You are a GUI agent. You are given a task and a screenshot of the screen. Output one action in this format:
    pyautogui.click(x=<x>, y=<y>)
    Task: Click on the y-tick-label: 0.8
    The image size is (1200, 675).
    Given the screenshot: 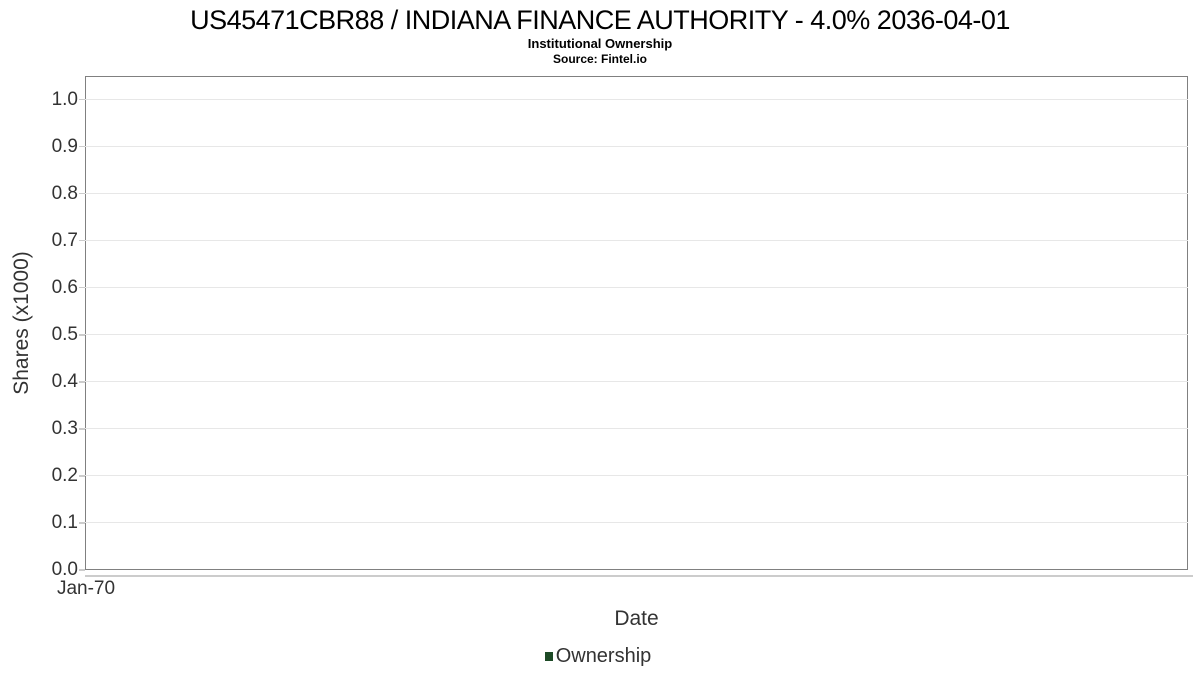 What is the action you would take?
    pyautogui.click(x=64, y=193)
    